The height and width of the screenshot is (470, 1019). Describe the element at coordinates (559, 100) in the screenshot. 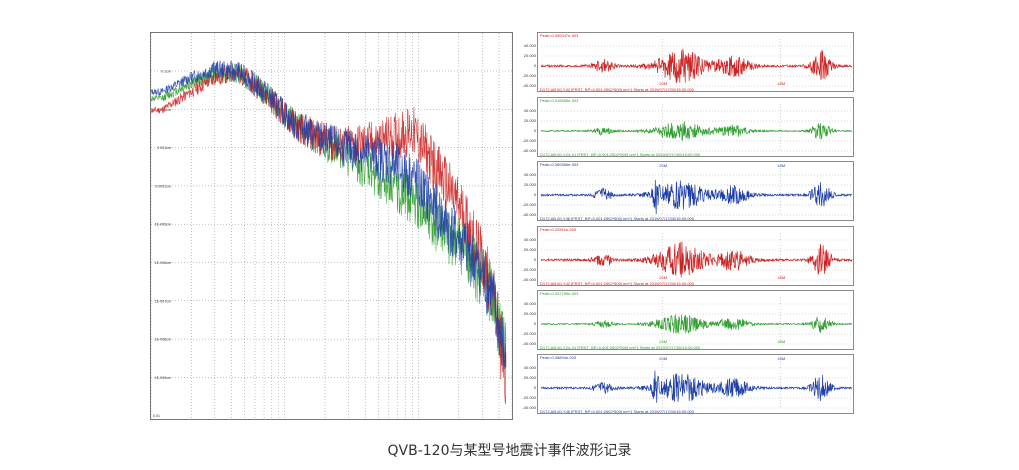

I see `peak-label: Peak=0.016556e-003` at that location.